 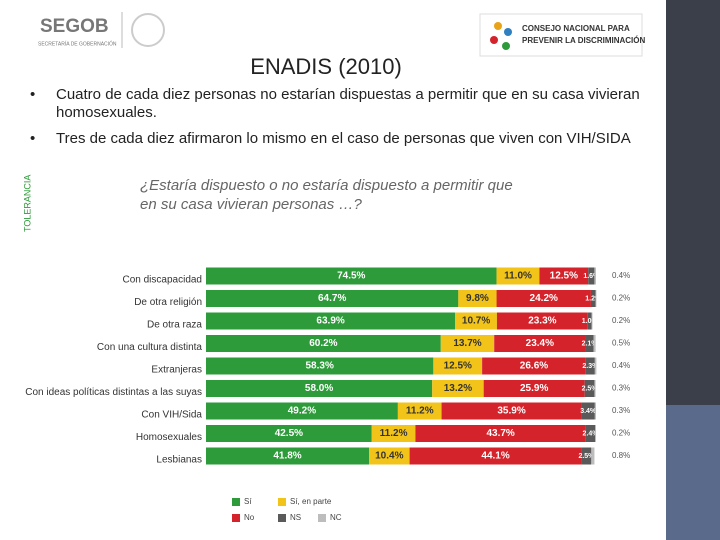 What do you see at coordinates (77, 43) in the screenshot?
I see `segob-subtitle: SECRETARÍA DE GOBERNACIÓN` at bounding box center [77, 43].